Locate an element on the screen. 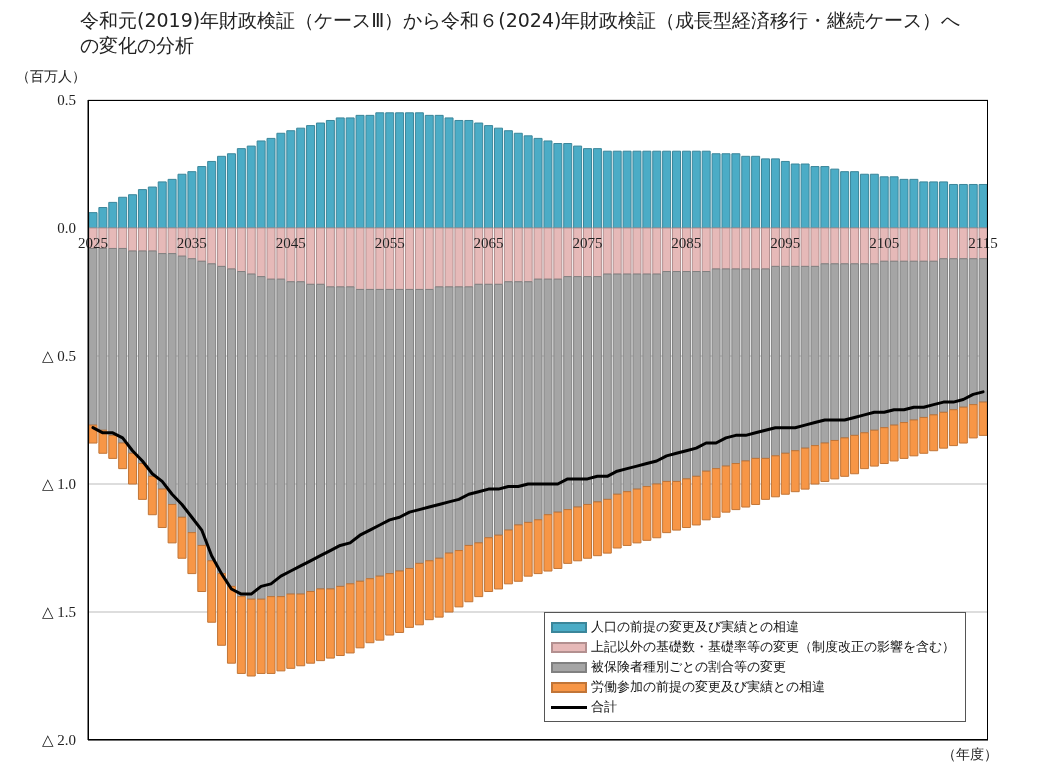  legend-label: 被保険者種別ごとの割合等の変更 is located at coordinates (688, 667).